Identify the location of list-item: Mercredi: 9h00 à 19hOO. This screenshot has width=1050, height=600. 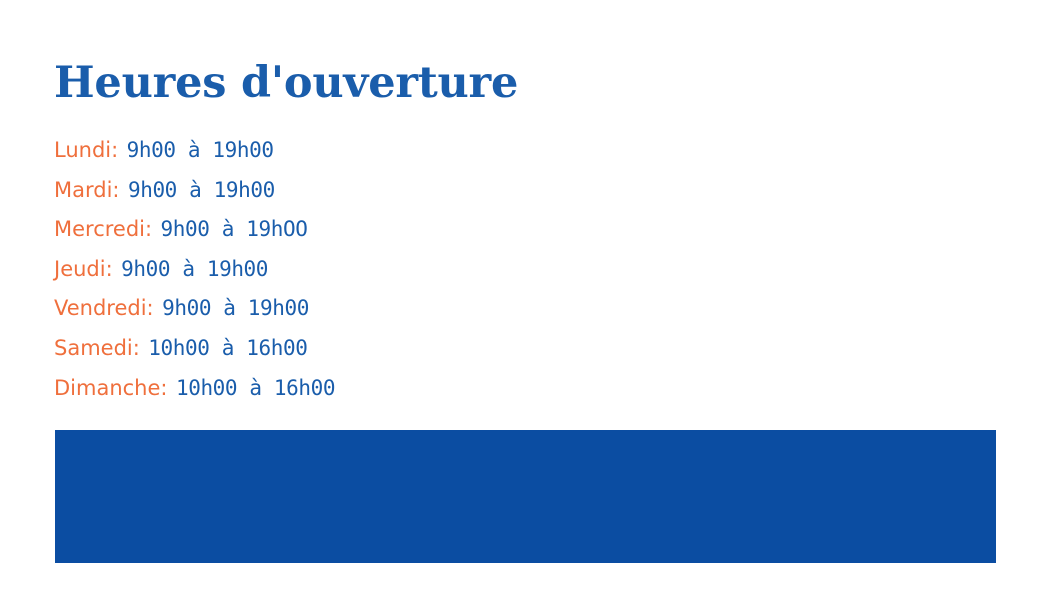
(194, 230).